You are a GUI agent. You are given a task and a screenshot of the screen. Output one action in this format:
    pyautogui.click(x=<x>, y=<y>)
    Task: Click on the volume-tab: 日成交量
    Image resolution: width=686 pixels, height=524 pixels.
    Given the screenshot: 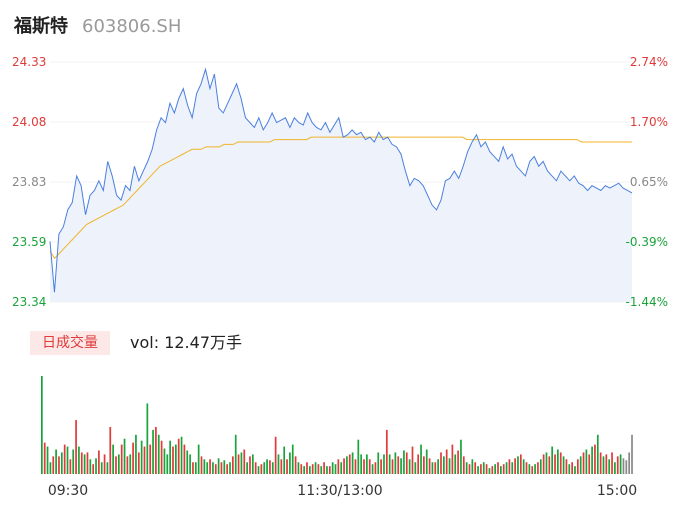 What is the action you would take?
    pyautogui.click(x=70, y=343)
    